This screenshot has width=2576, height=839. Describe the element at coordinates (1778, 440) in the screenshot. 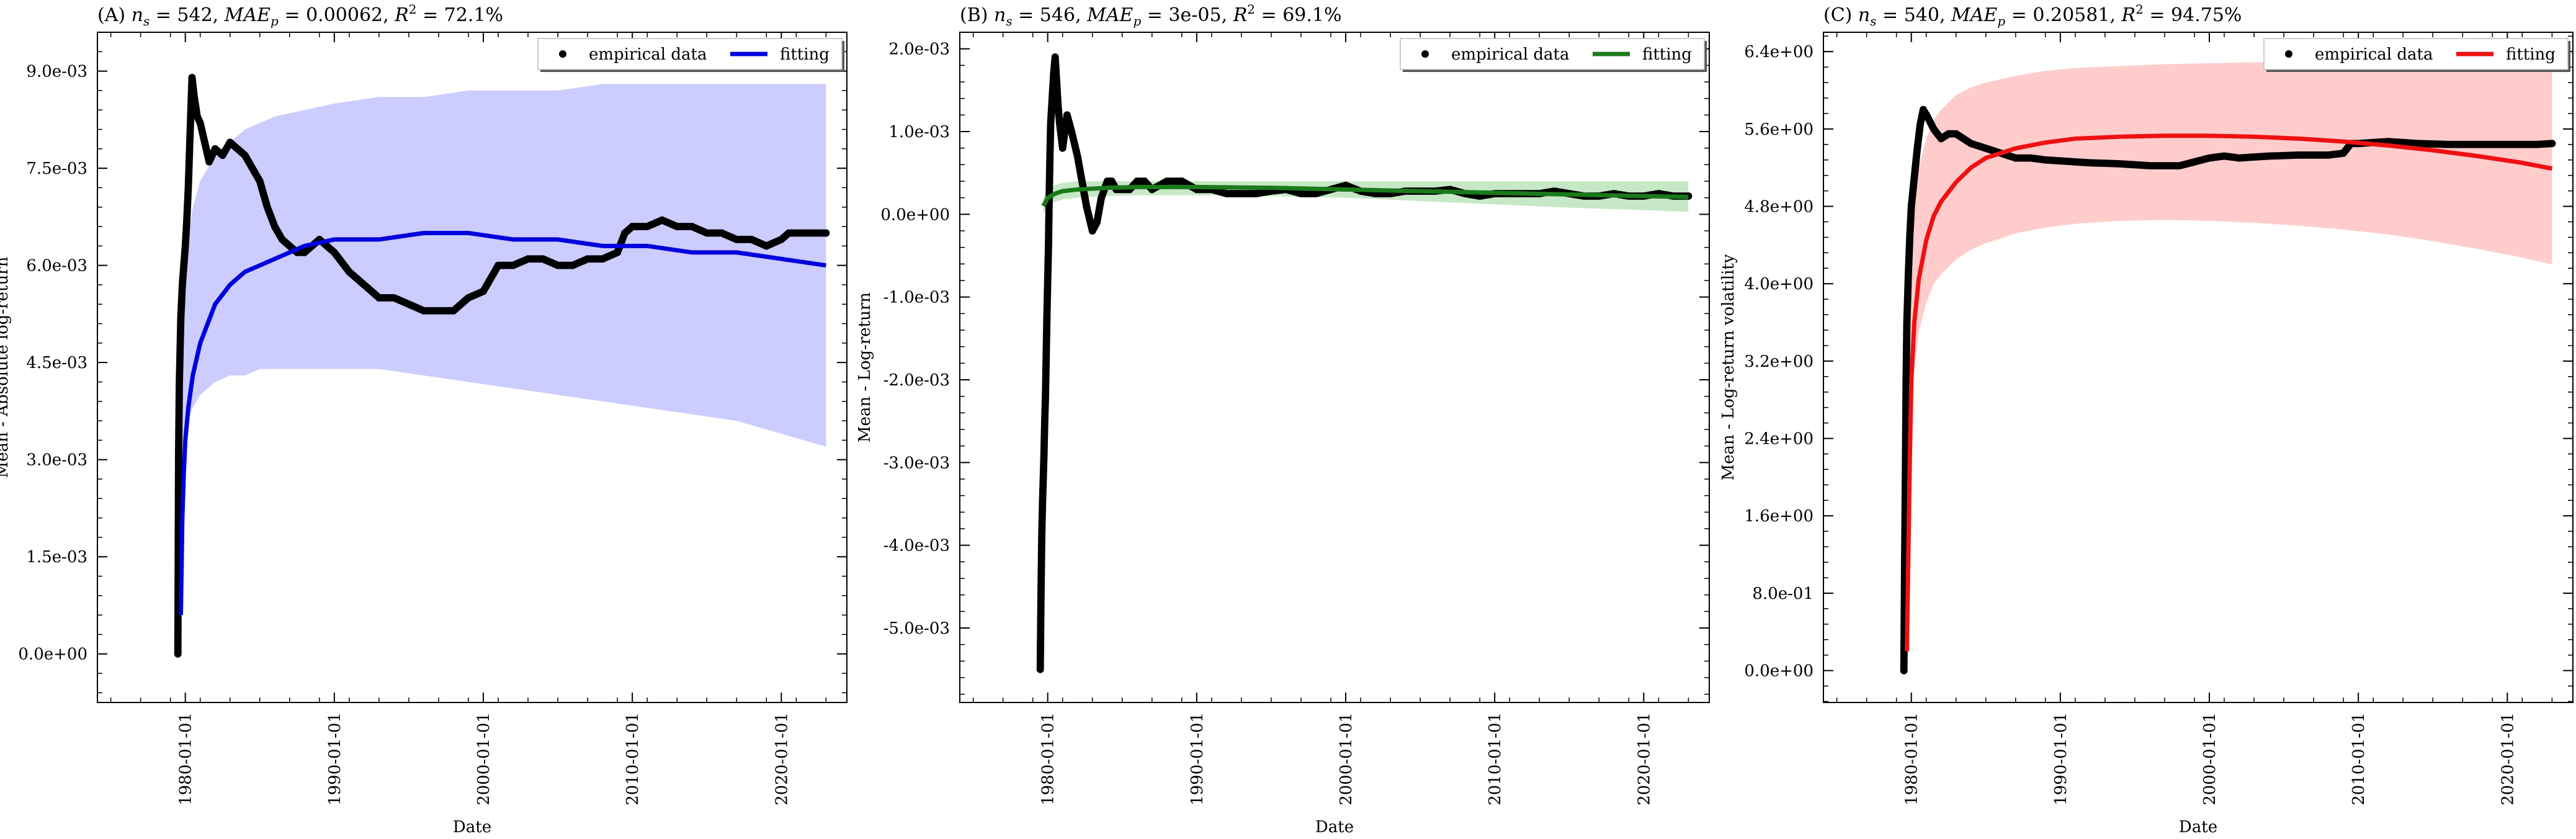

I see `y-tick-label: 2.4e+00` at that location.